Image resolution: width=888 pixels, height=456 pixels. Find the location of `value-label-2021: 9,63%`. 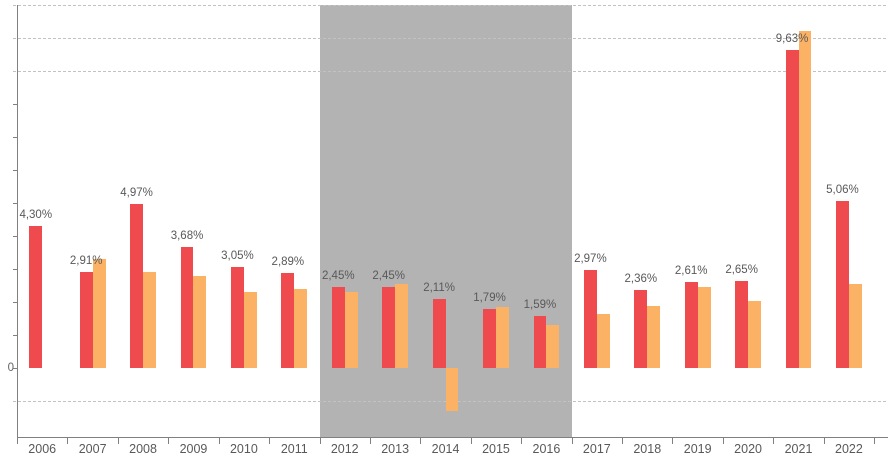

value-label-2021: 9,63% is located at coordinates (792, 39).